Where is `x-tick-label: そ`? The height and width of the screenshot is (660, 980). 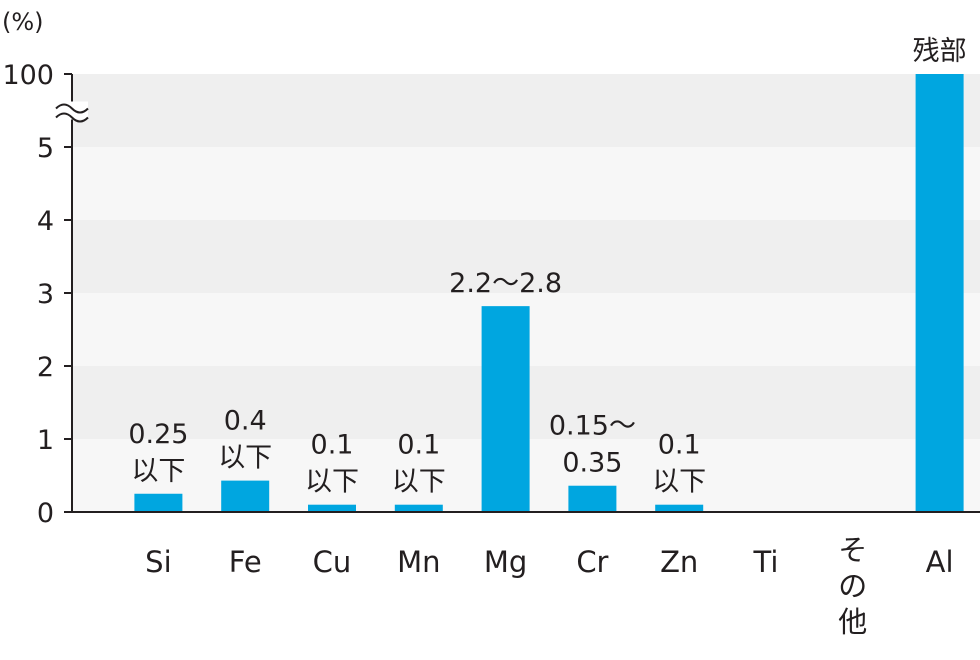
x-tick-label: そ is located at coordinates (852, 550).